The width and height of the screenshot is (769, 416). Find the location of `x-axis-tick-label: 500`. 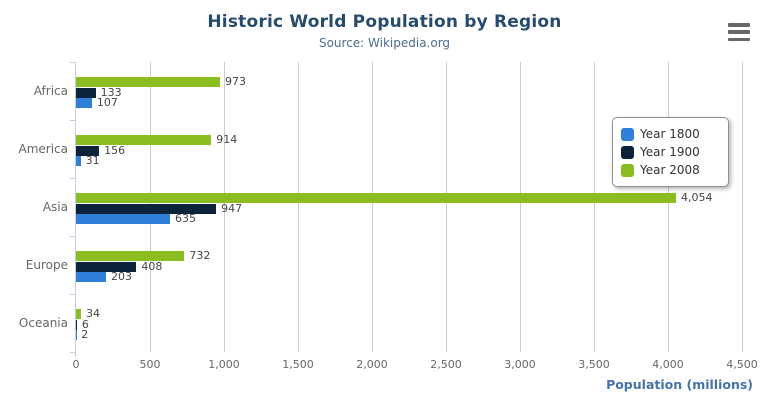

x-axis-tick-label: 500 is located at coordinates (150, 364).